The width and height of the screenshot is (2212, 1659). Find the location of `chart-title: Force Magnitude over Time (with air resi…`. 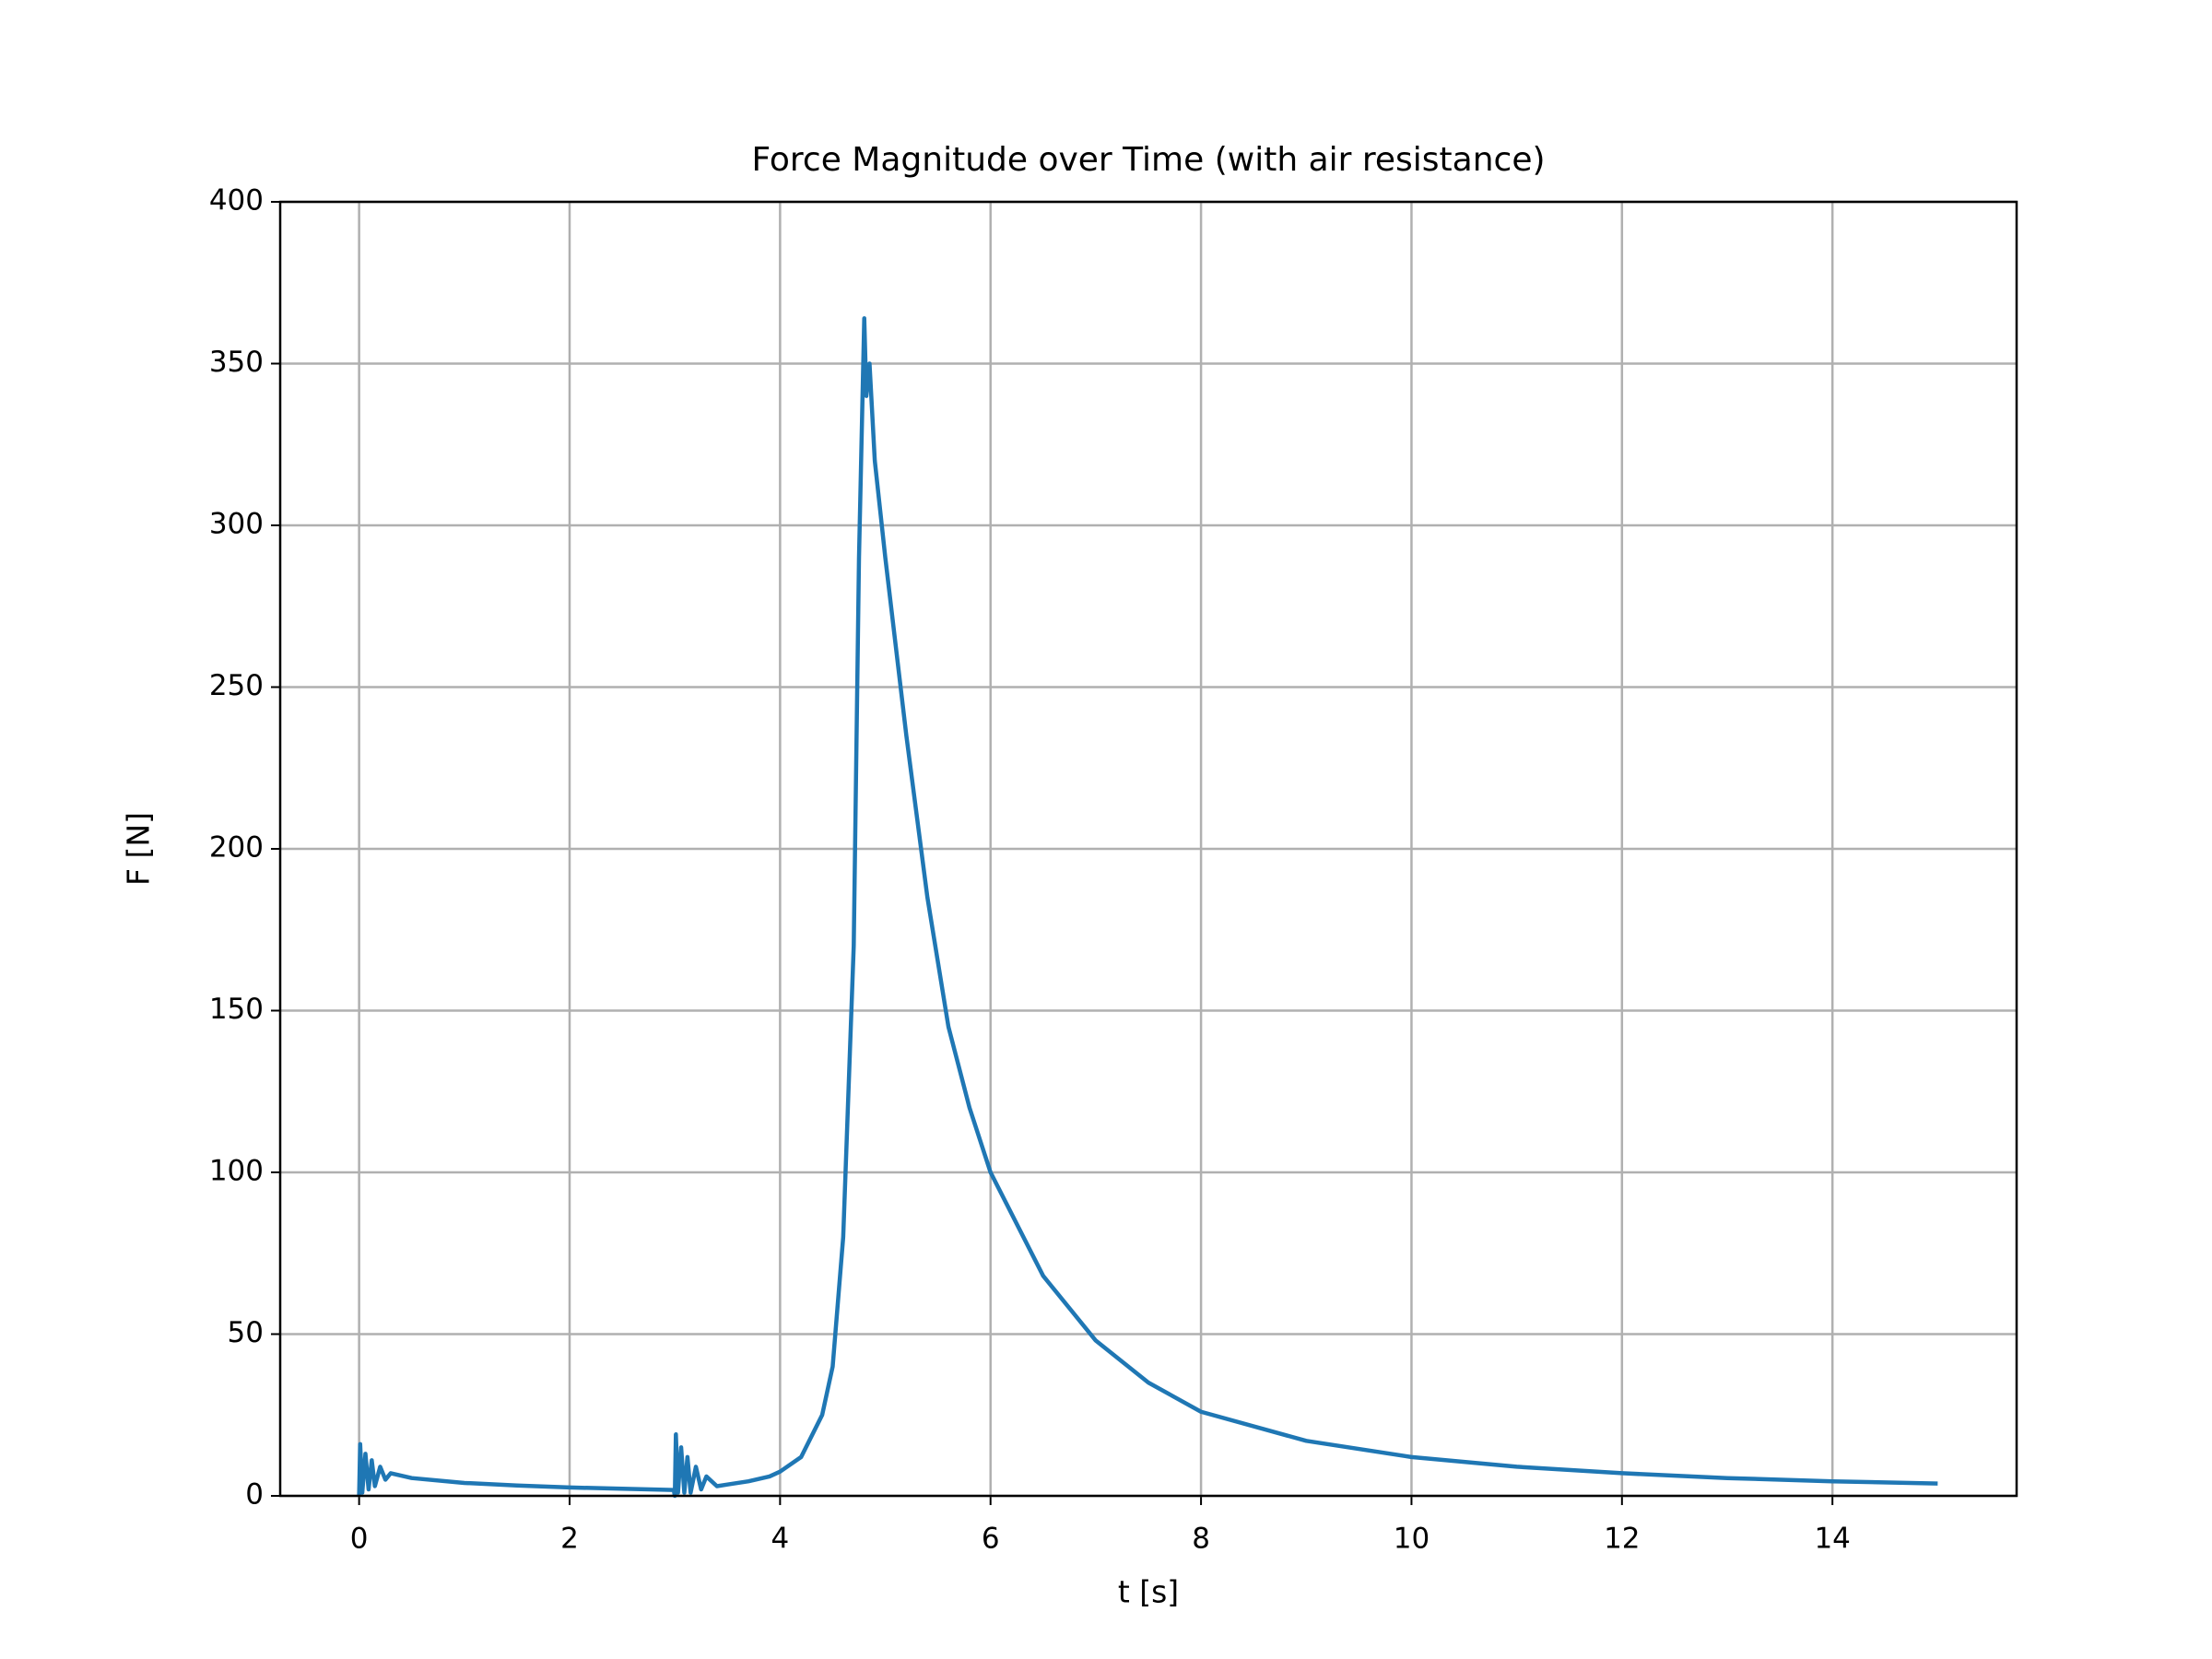

chart-title: Force Magnitude over Time (with air resi… is located at coordinates (1148, 160).